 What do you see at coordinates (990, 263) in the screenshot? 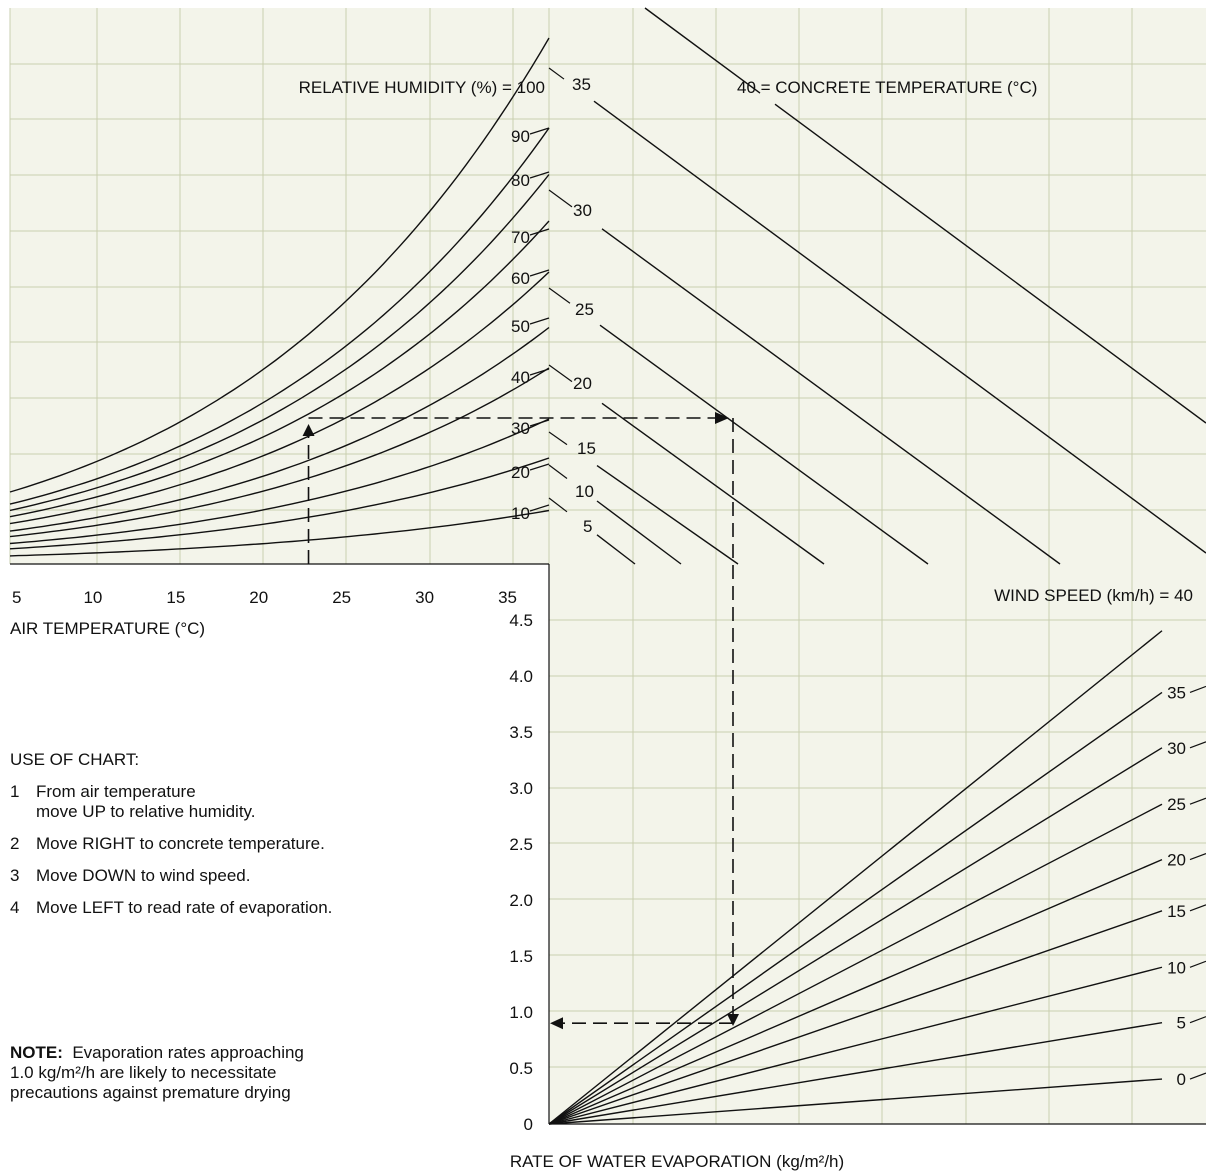
I see `concrete-line-40-lower` at bounding box center [990, 263].